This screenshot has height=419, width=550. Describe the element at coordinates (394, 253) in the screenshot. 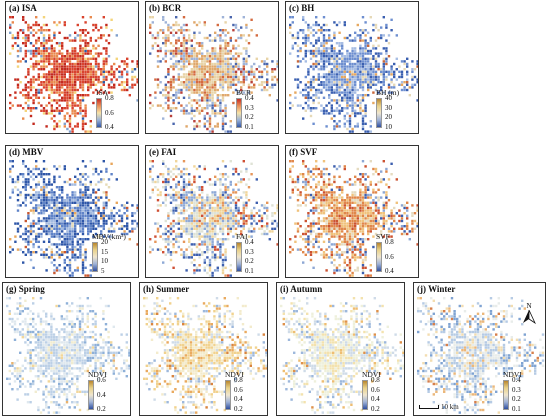

I see `legend-svf: SVF 0.8 0.6 0.4` at that location.